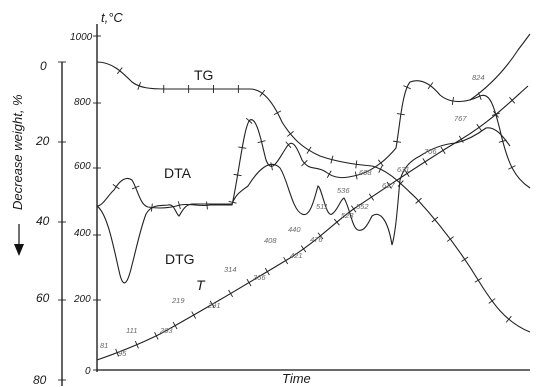 The image size is (542, 387). What do you see at coordinates (40, 380) in the screenshot?
I see `weight-tick-80: 80` at bounding box center [40, 380].